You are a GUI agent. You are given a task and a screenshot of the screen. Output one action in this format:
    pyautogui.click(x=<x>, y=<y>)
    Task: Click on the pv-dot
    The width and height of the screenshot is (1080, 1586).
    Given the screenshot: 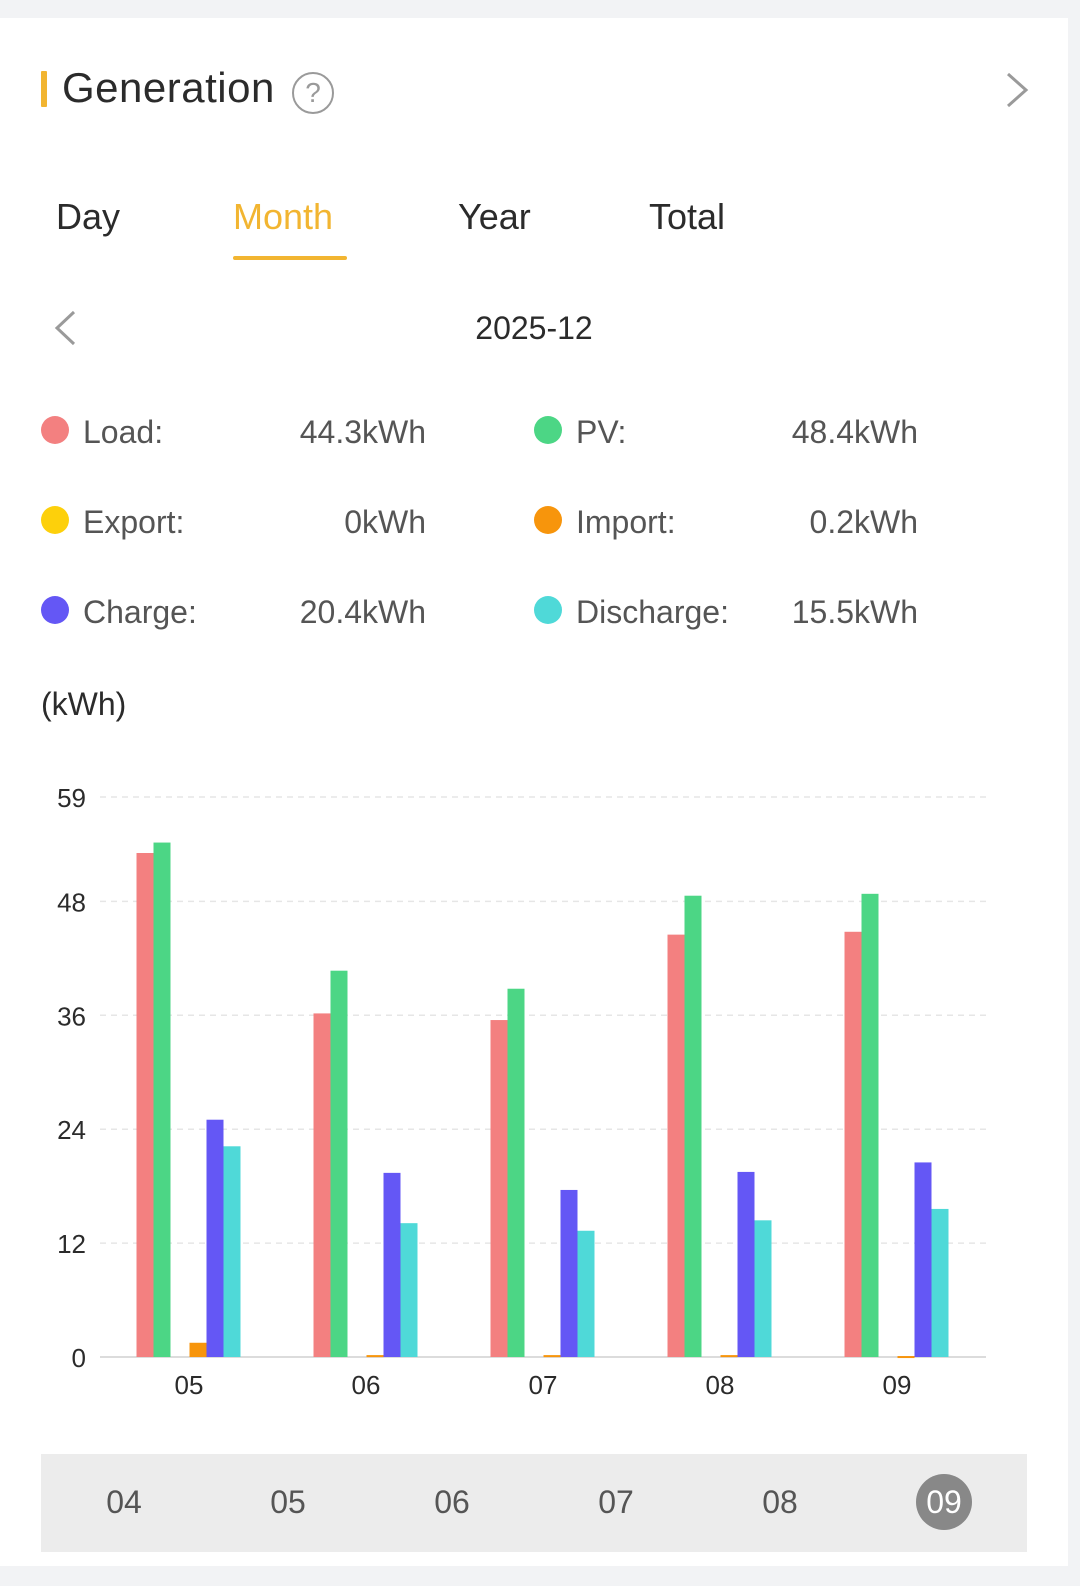 What is the action you would take?
    pyautogui.click(x=548, y=430)
    